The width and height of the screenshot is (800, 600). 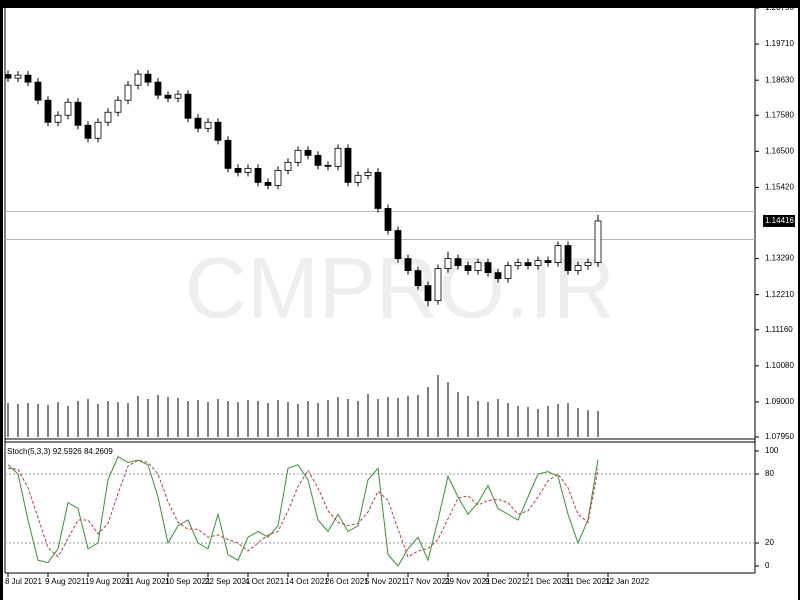 I want to click on y-tick-label: 1.11160, so click(x=779, y=329).